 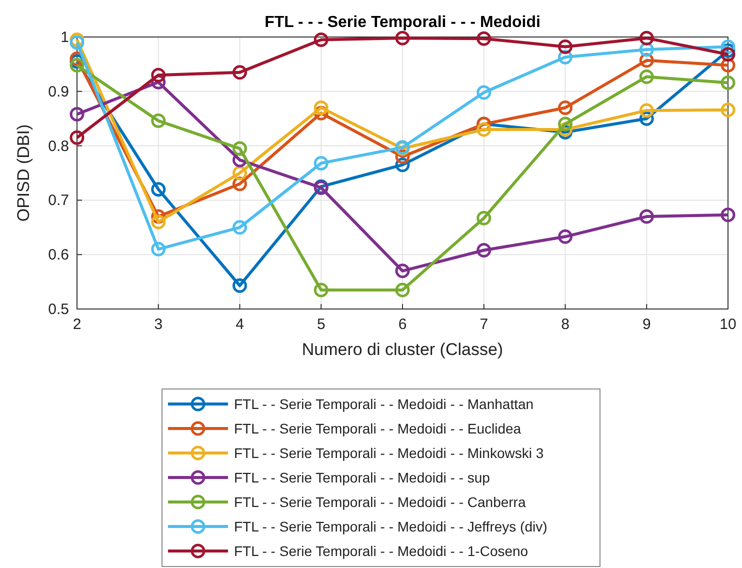 I want to click on legend-label: FTL - - Serie Temporali - - Medoidi - - Canberra, so click(x=380, y=502).